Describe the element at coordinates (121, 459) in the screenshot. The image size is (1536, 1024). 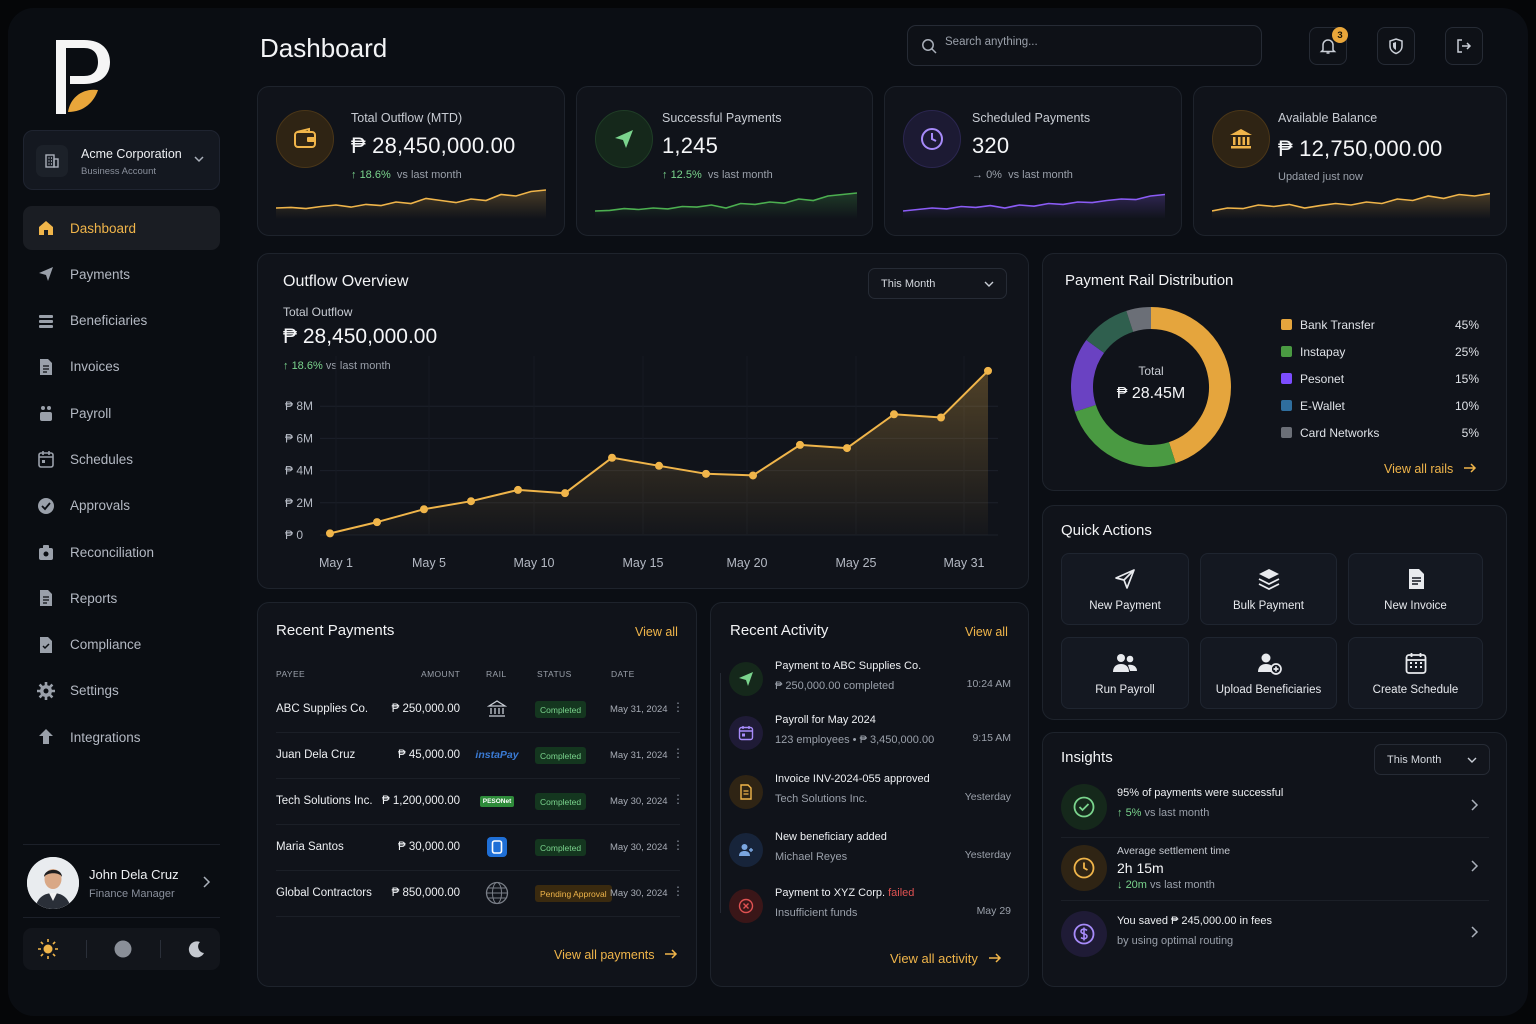
I see `sidebar-item-schedules: Schedules` at that location.